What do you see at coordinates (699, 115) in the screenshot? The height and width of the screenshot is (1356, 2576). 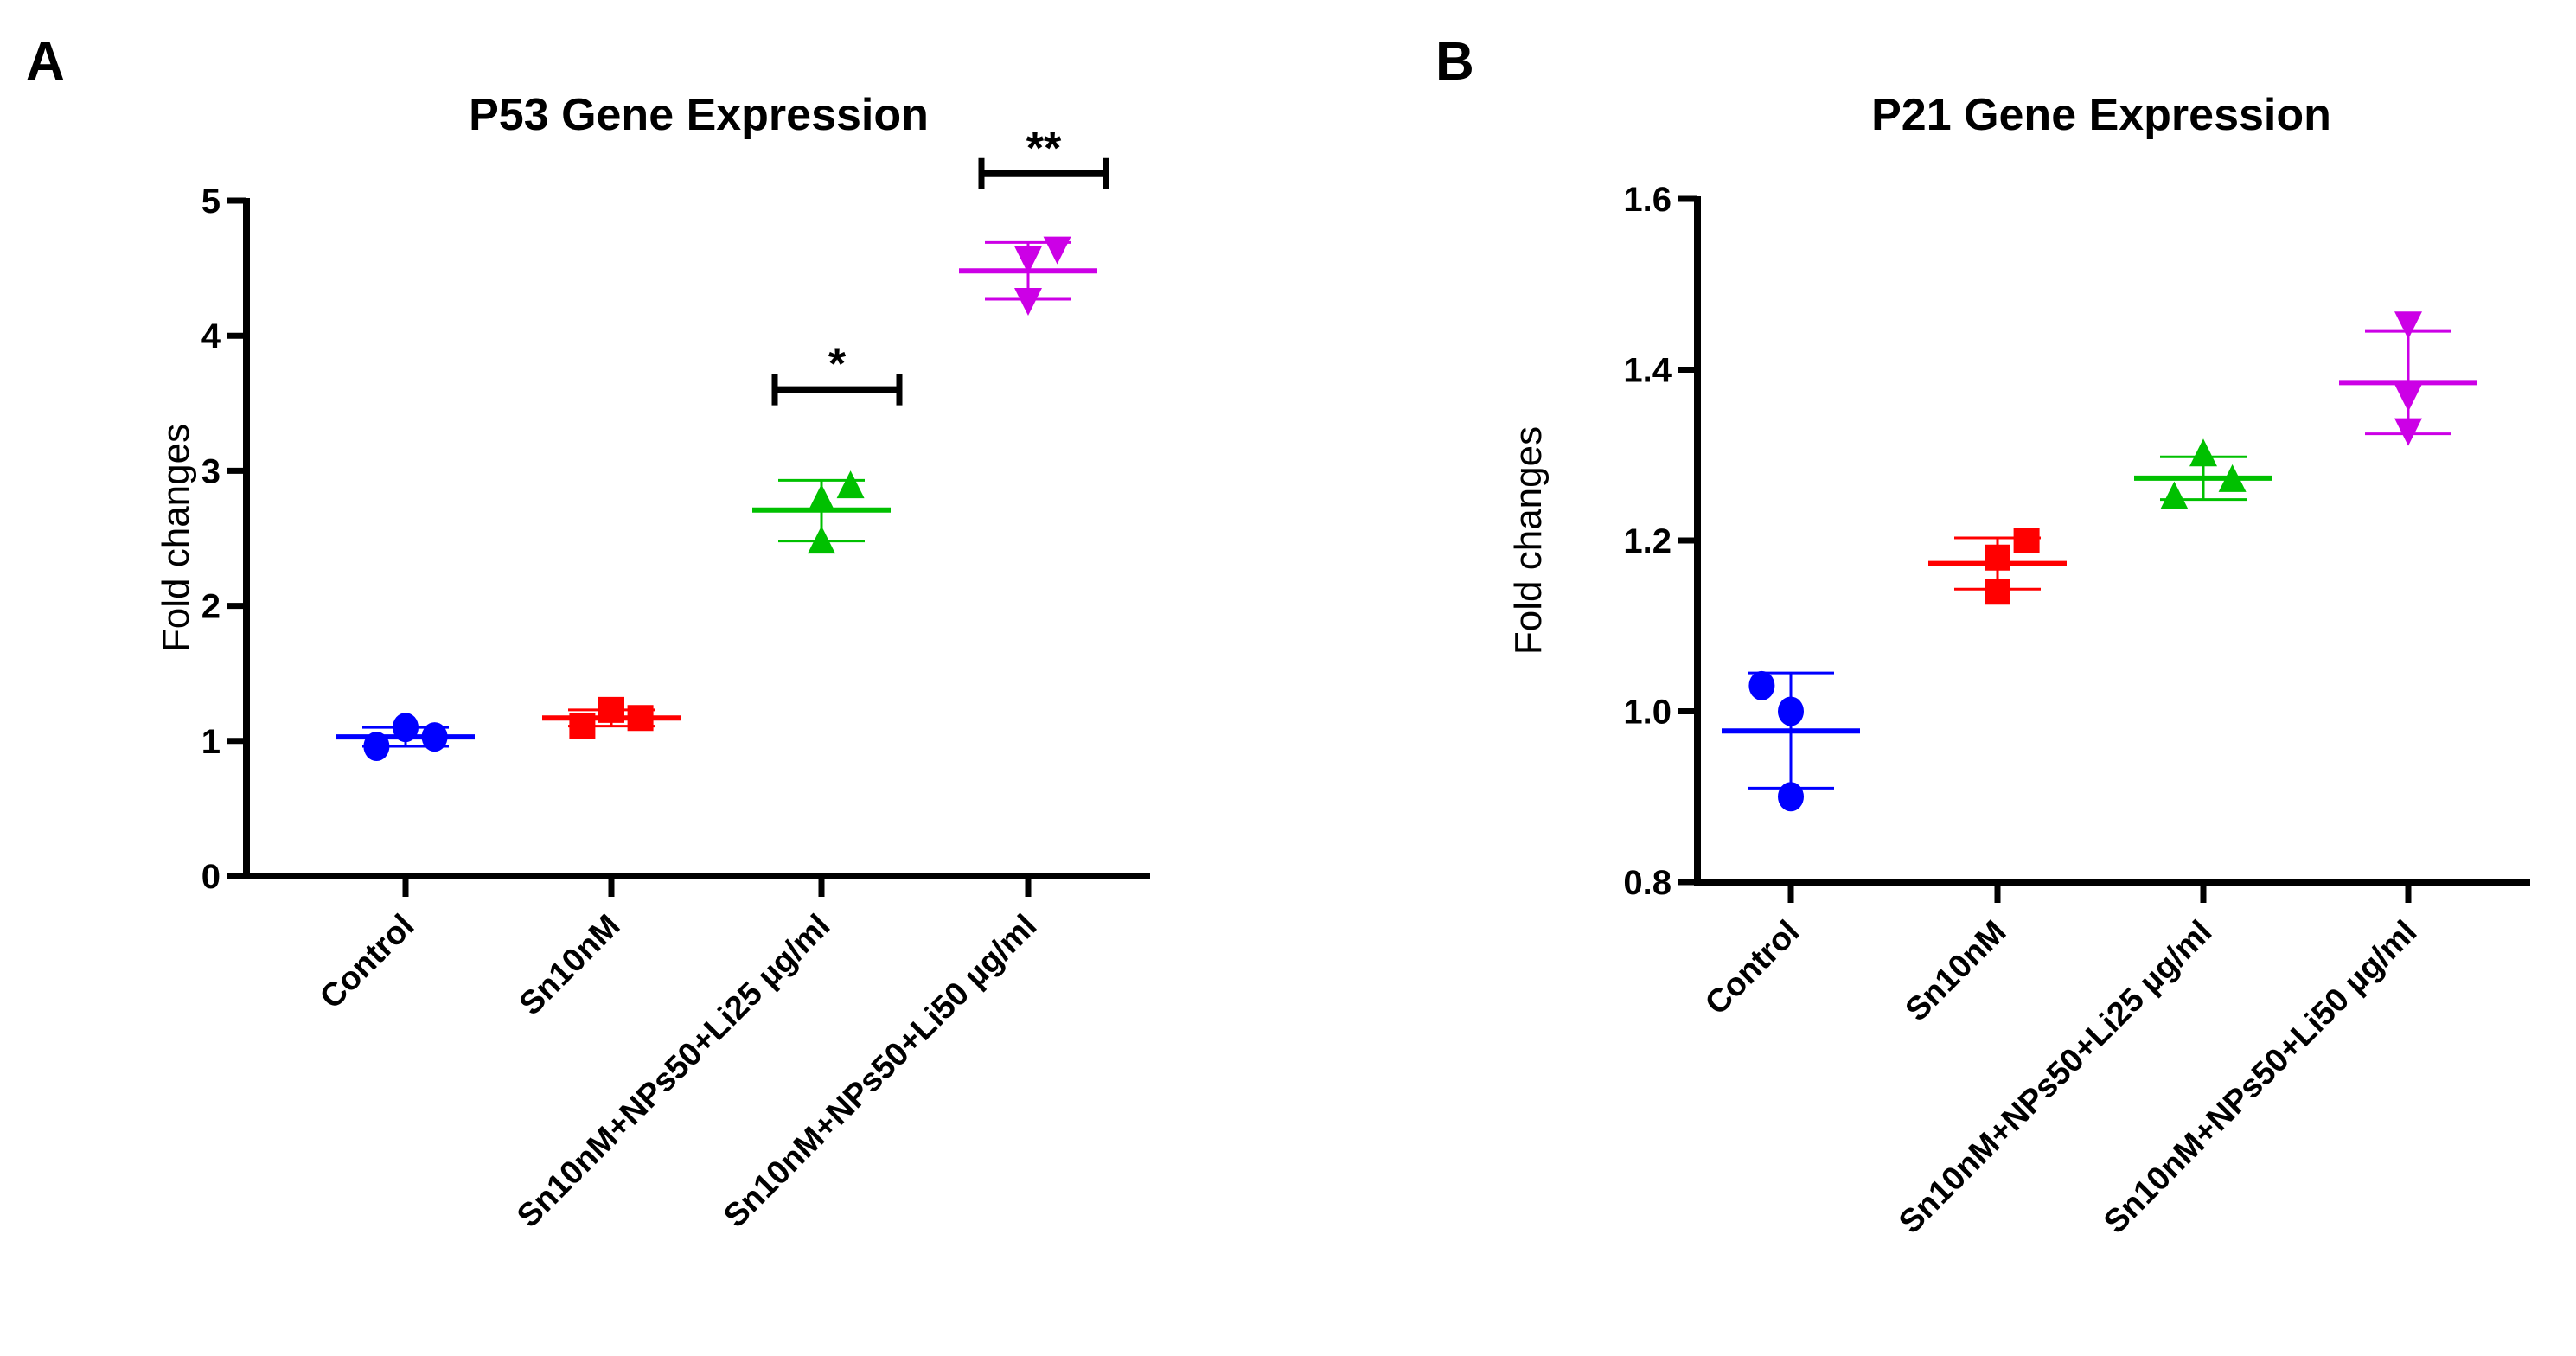 I see `chart-title: P53 Gene Expression` at bounding box center [699, 115].